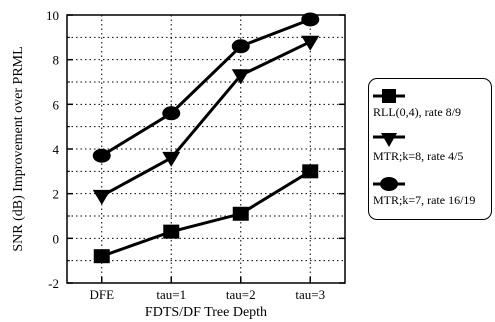  I want to click on legend-entry-mtr-k8: MTR;k=8, rate 4/5, so click(431, 147).